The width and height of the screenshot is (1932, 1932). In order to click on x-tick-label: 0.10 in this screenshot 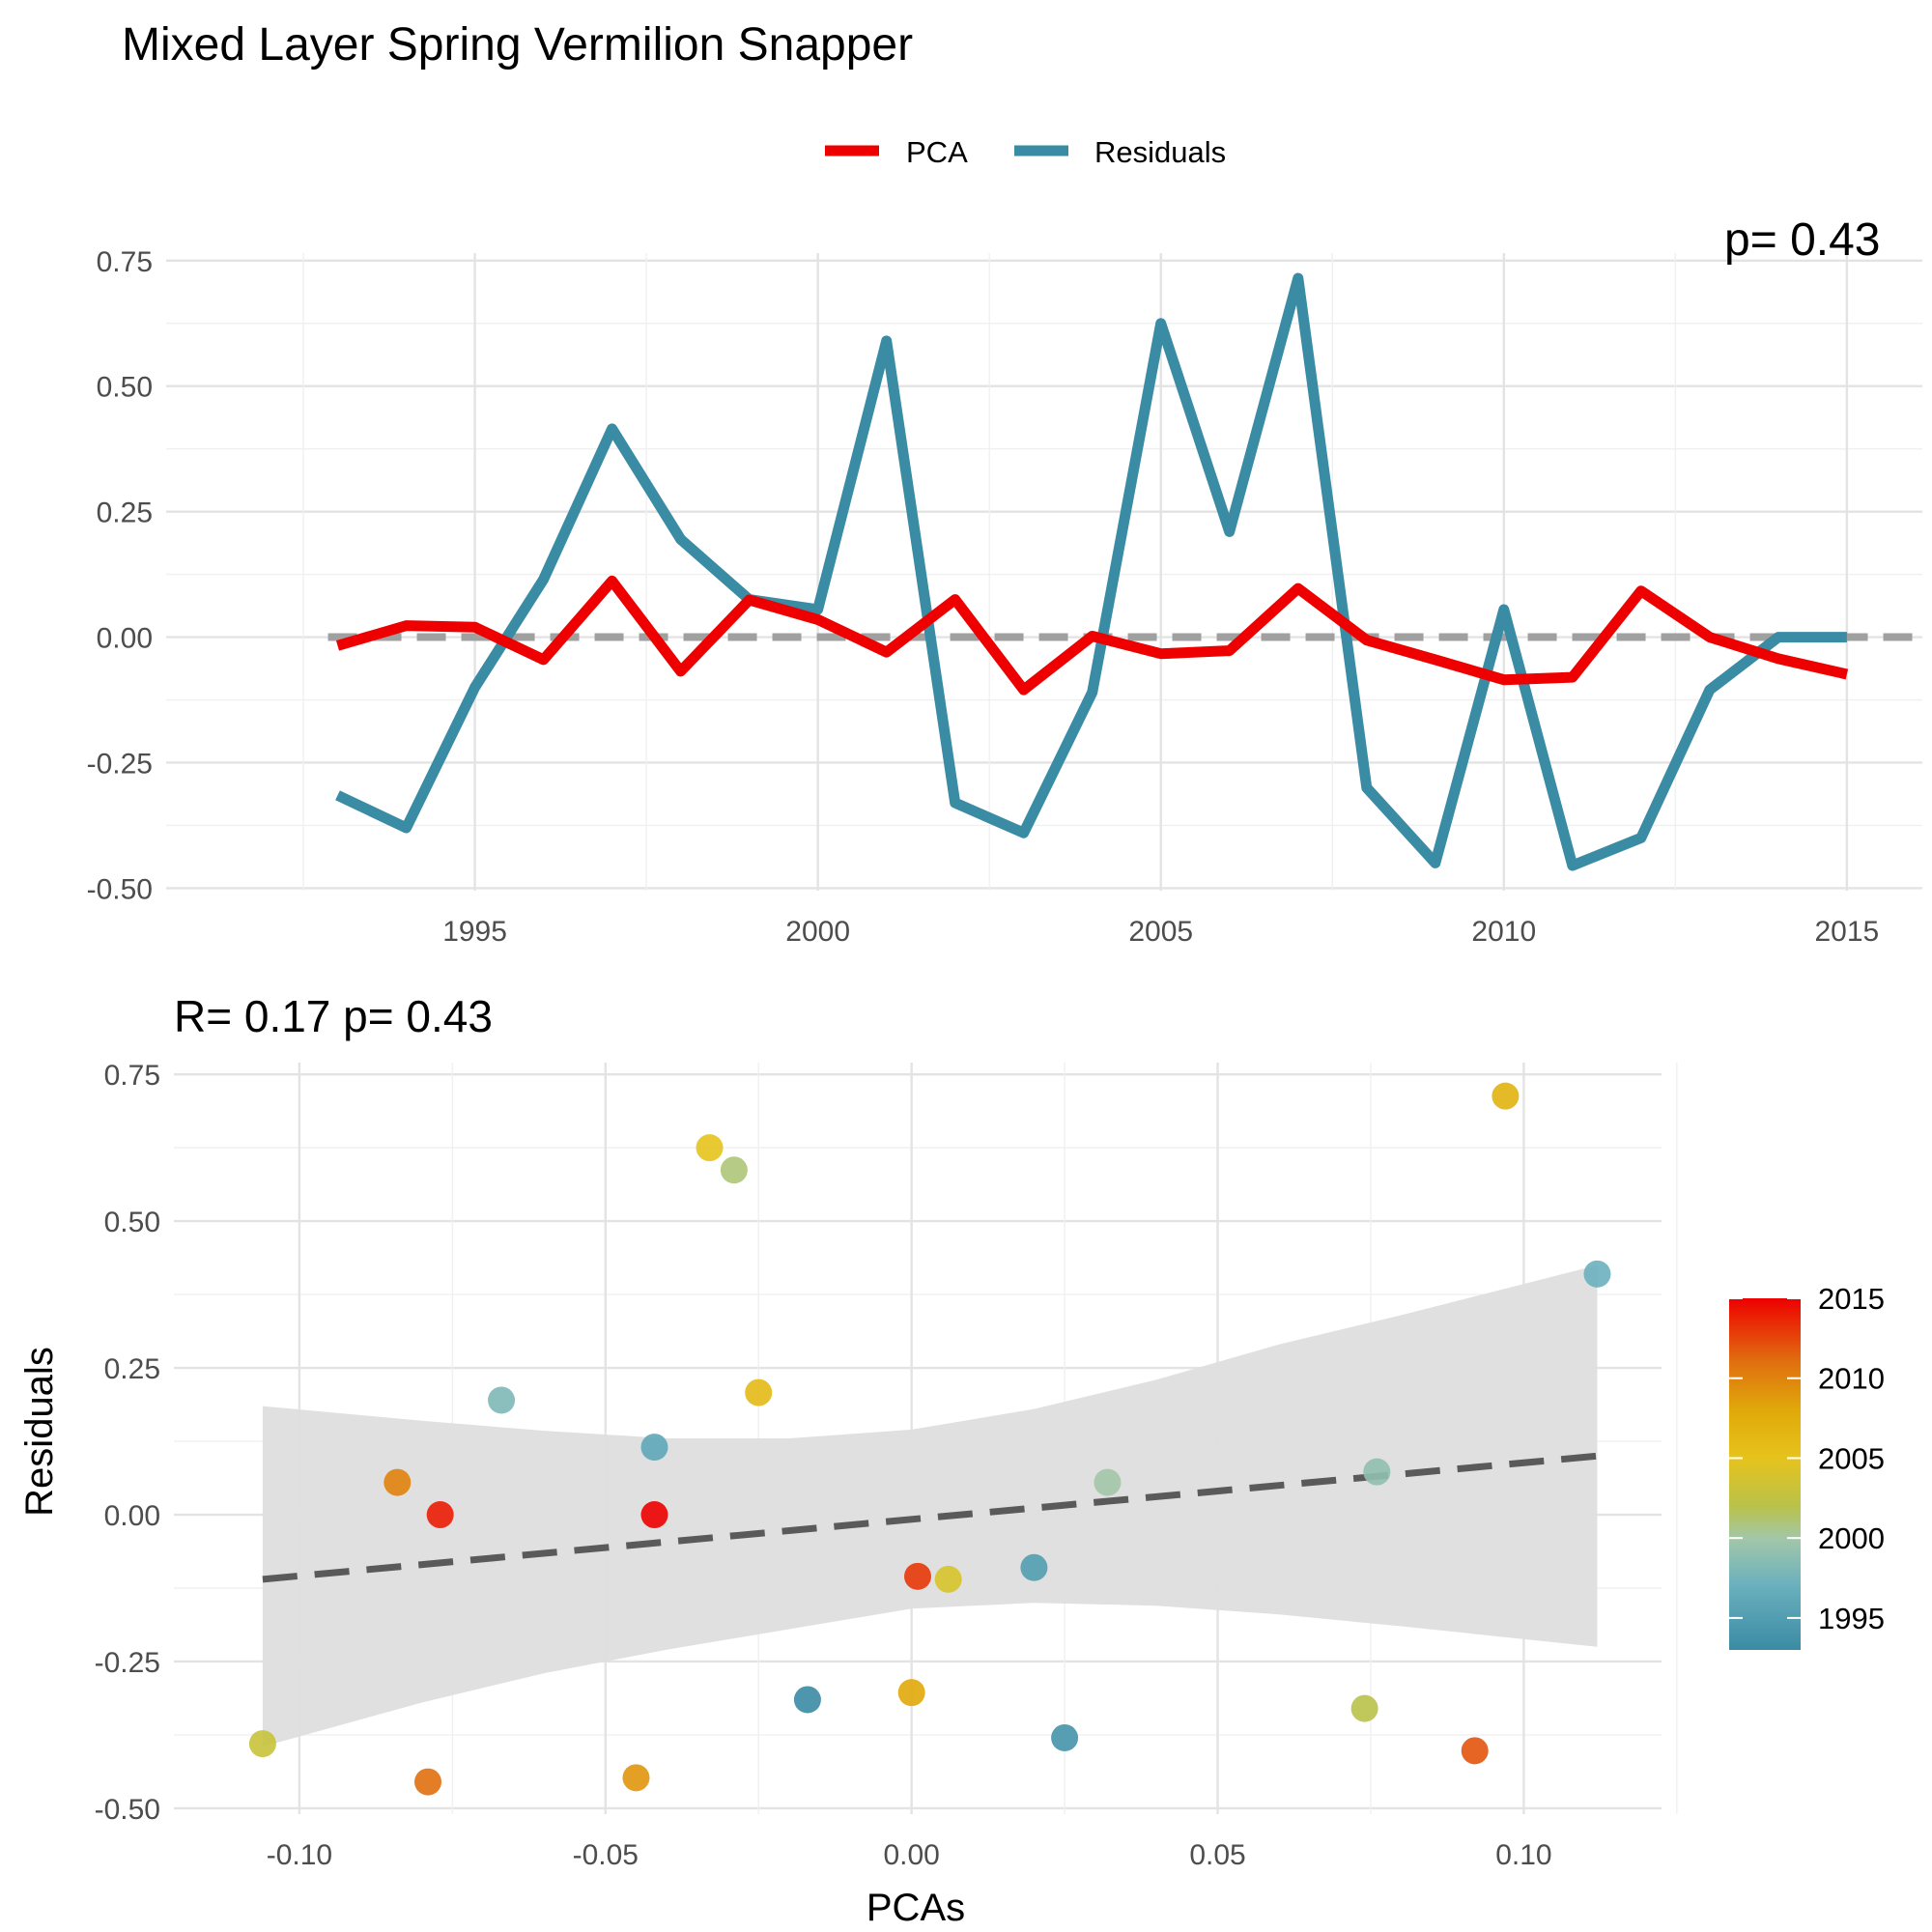, I will do `click(1523, 1855)`.